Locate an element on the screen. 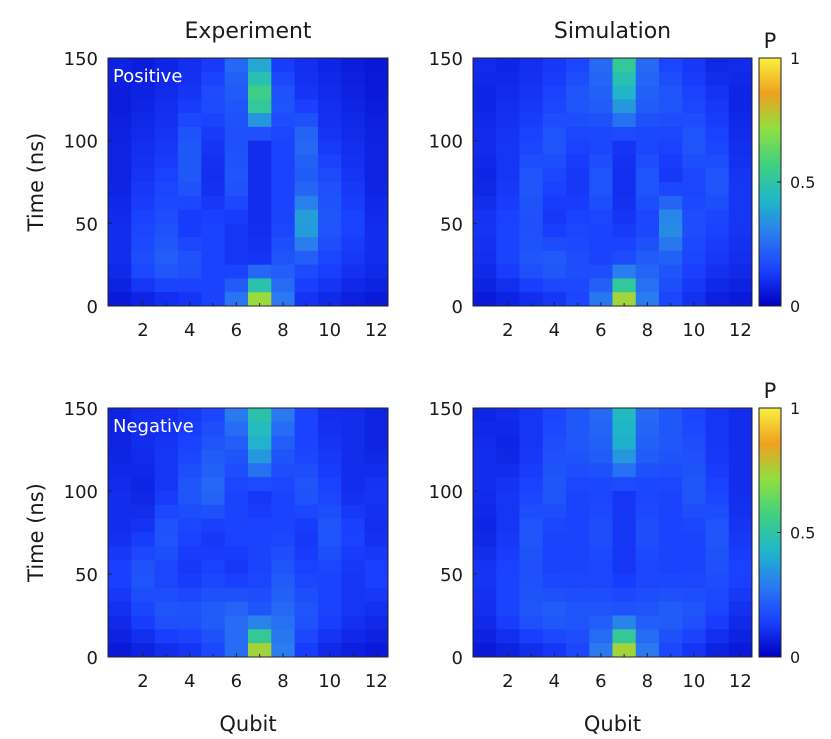 The width and height of the screenshot is (831, 739). heatmap-cells is located at coordinates (613, 533).